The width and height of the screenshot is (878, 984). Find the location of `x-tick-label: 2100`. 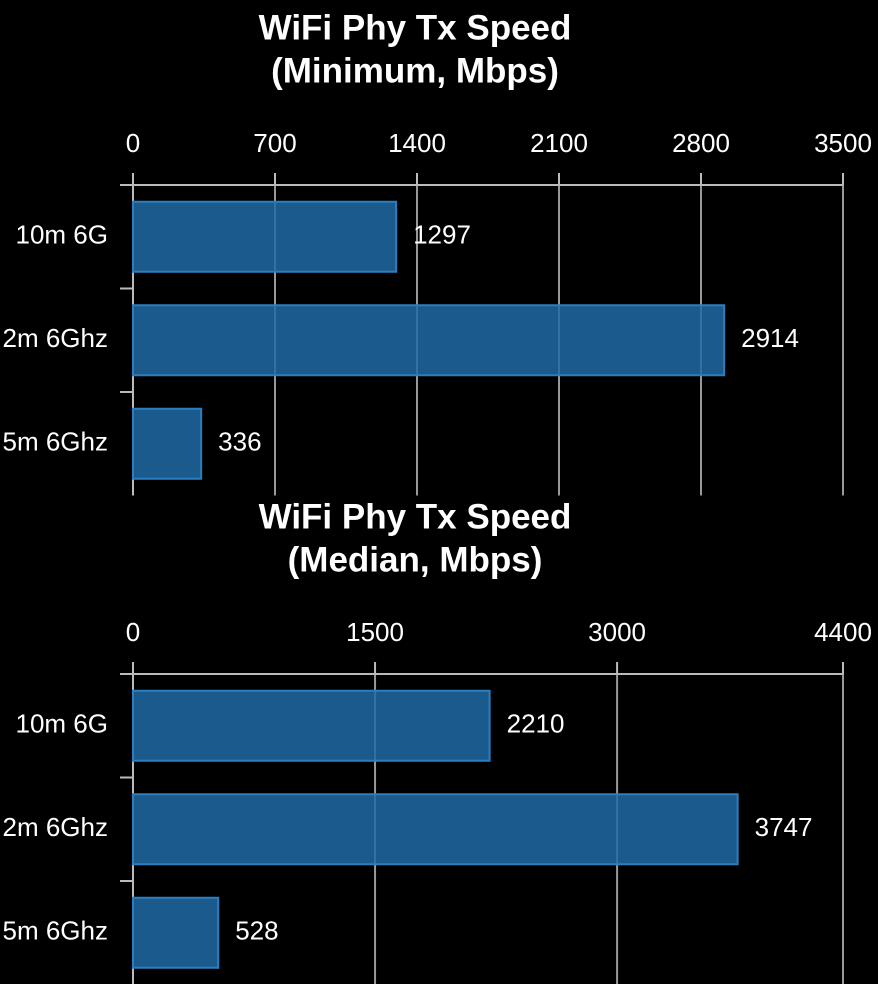

x-tick-label: 2100 is located at coordinates (559, 143).